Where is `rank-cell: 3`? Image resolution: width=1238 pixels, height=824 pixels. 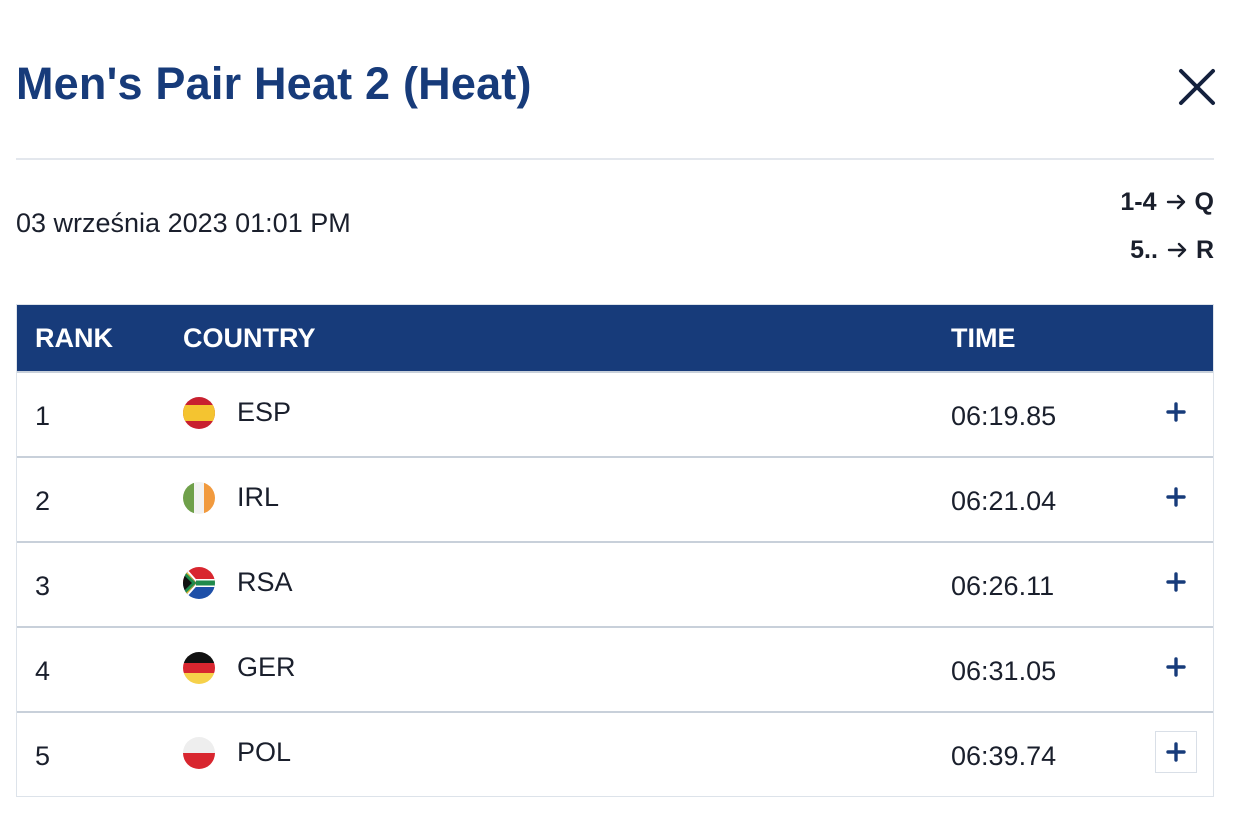
rank-cell: 3 is located at coordinates (43, 586).